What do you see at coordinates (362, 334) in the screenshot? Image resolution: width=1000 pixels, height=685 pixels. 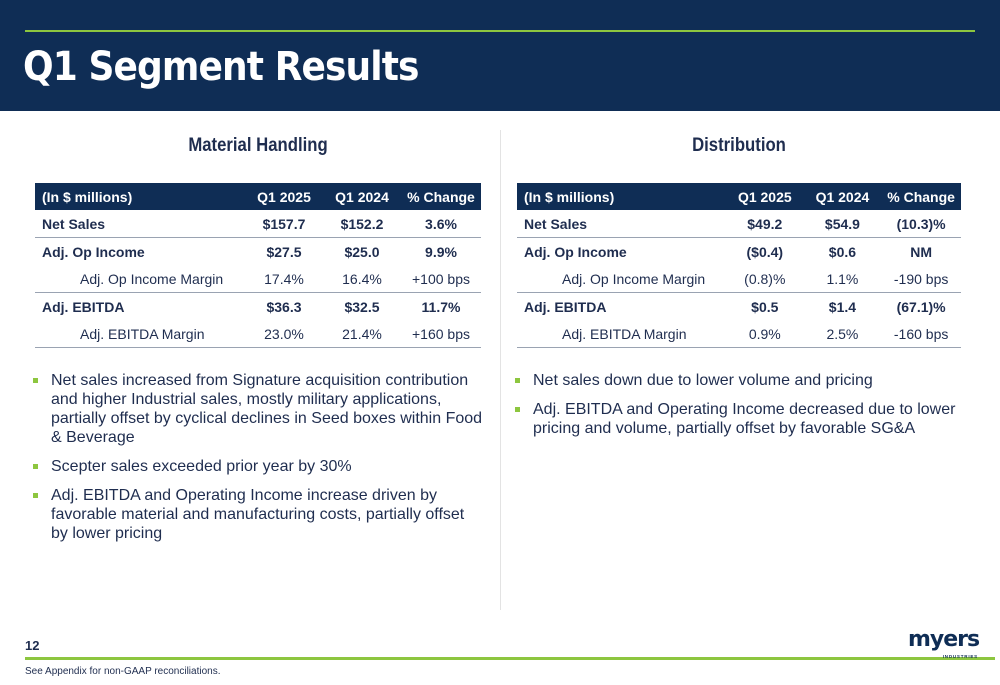 I see `table-cell: 21.4%` at bounding box center [362, 334].